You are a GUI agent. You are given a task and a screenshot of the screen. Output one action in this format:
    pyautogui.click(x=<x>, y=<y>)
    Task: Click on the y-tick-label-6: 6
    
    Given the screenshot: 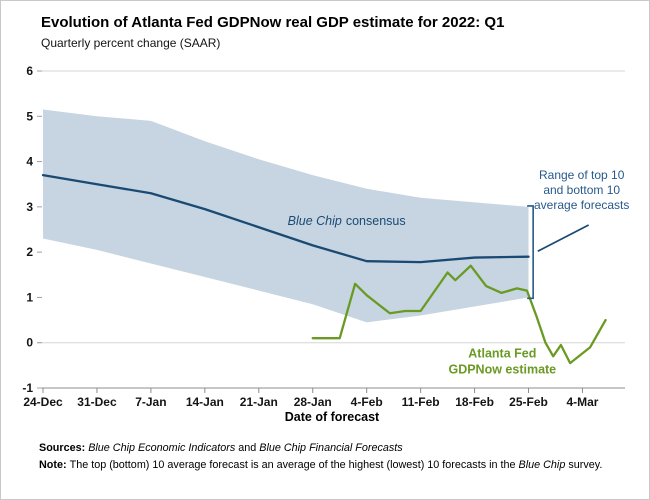 What is the action you would take?
    pyautogui.click(x=29, y=71)
    